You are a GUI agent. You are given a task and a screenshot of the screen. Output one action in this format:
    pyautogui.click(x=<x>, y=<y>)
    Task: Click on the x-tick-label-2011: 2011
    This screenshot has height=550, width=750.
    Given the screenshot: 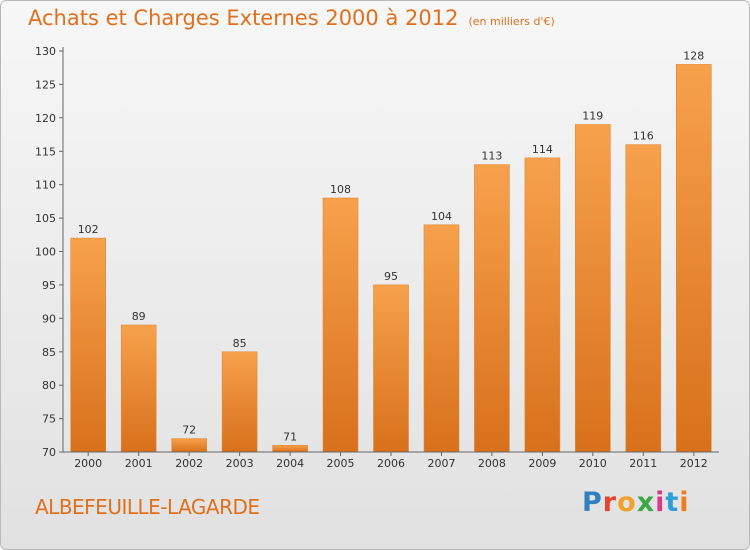 What is the action you would take?
    pyautogui.click(x=643, y=463)
    